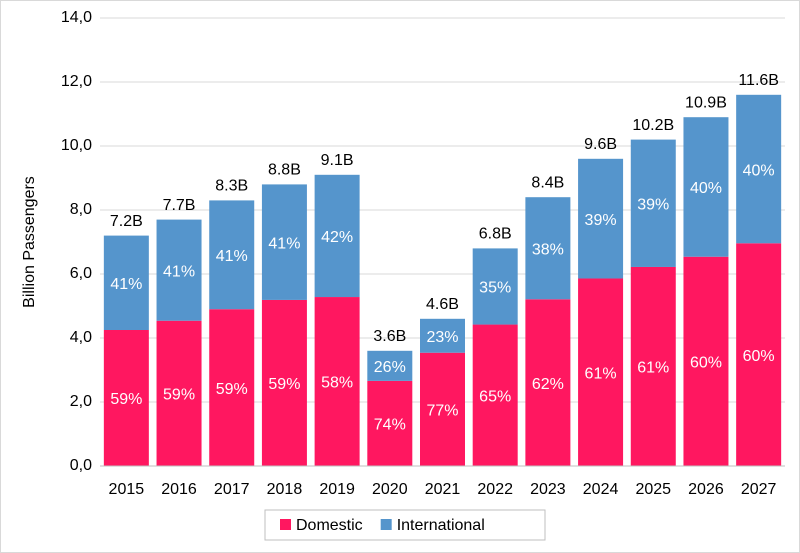  What do you see at coordinates (127, 489) in the screenshot?
I see `x-tick-label: 2015` at bounding box center [127, 489].